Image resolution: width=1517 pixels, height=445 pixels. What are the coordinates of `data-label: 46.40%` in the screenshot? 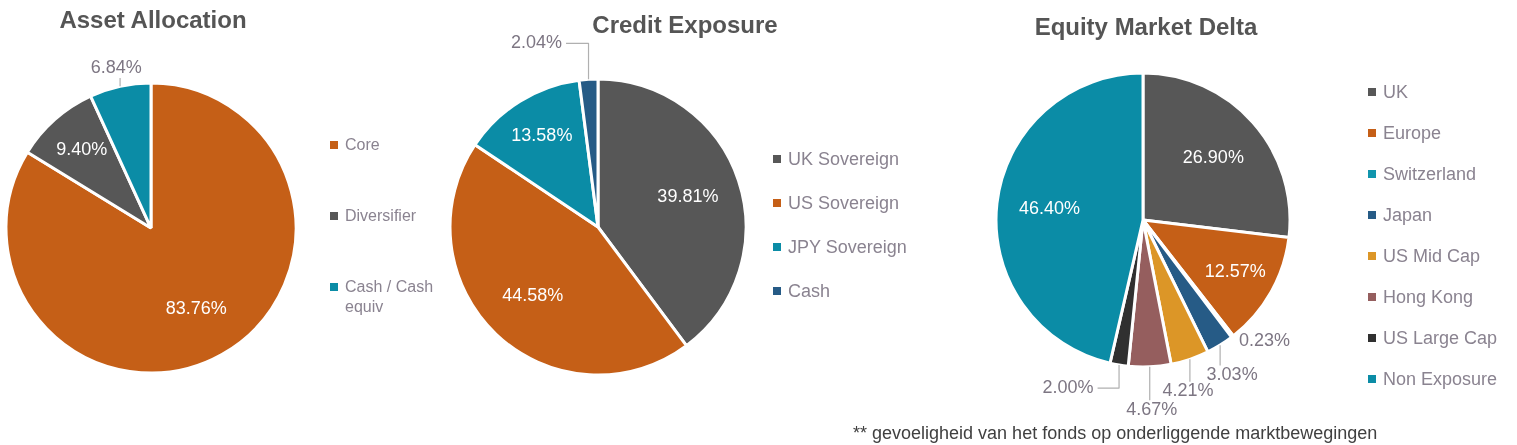 It's located at (1049, 208).